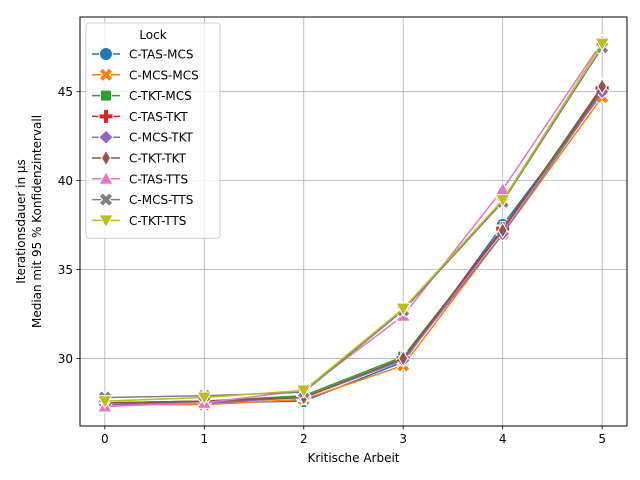 This screenshot has width=640, height=480. I want to click on legend-entry: C-TAS-MCS, so click(143, 54).